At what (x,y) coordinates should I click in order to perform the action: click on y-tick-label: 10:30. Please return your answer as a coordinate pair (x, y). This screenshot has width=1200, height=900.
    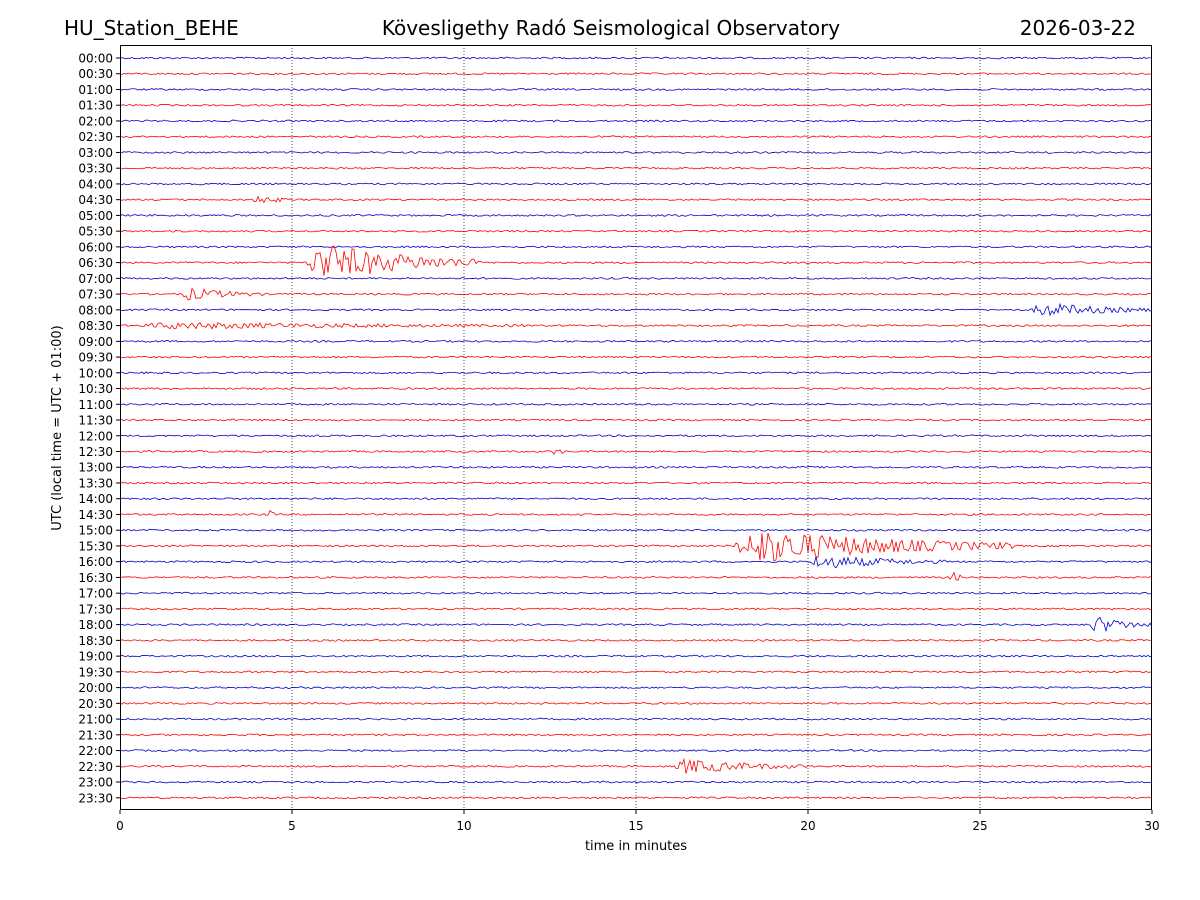
    Looking at the image, I should click on (95, 389).